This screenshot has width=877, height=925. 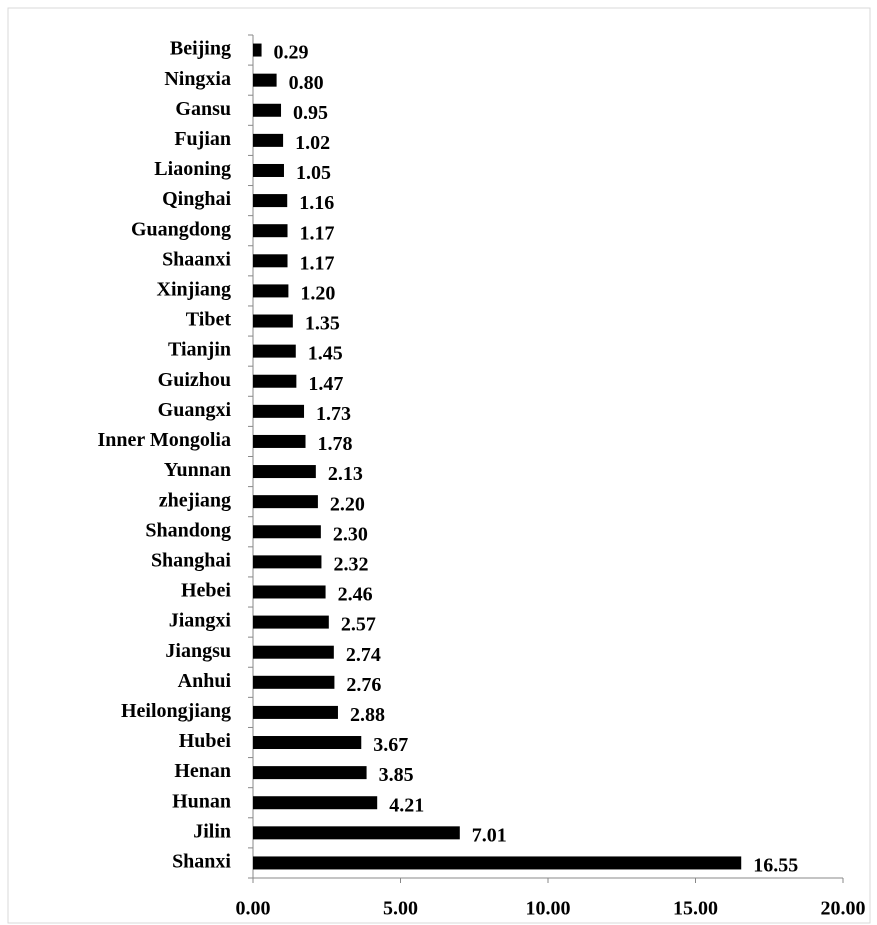 I want to click on value-label: 2.13, so click(x=345, y=474).